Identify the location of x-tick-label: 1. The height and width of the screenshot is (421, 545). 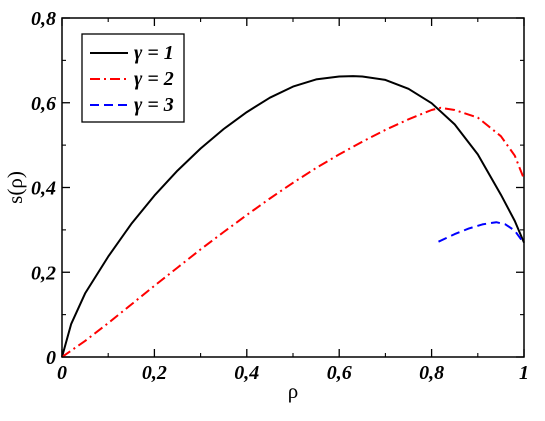
(524, 373).